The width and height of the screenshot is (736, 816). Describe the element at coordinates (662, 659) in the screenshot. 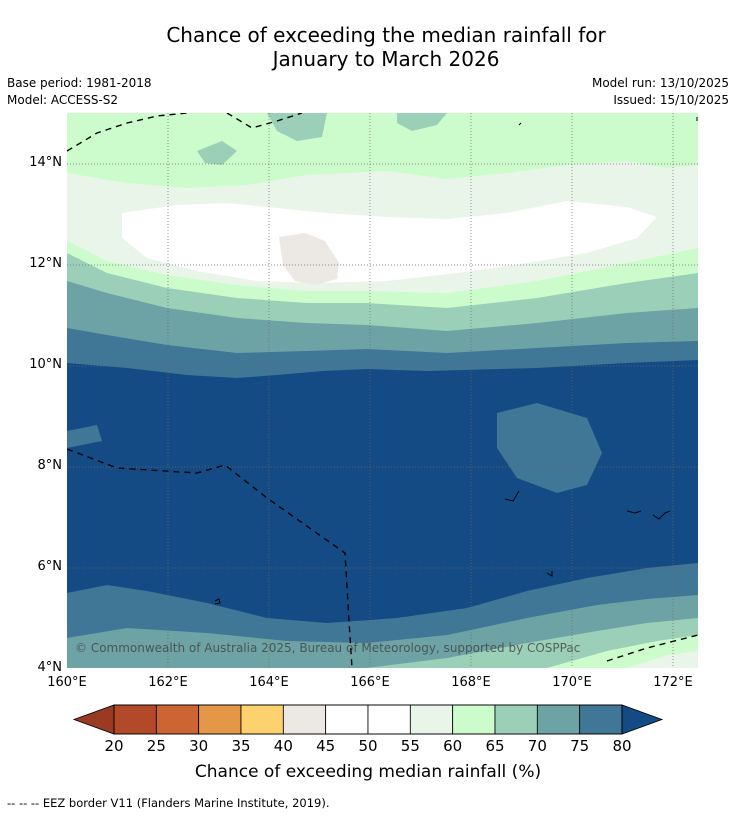

I see `band-55-60-south` at that location.